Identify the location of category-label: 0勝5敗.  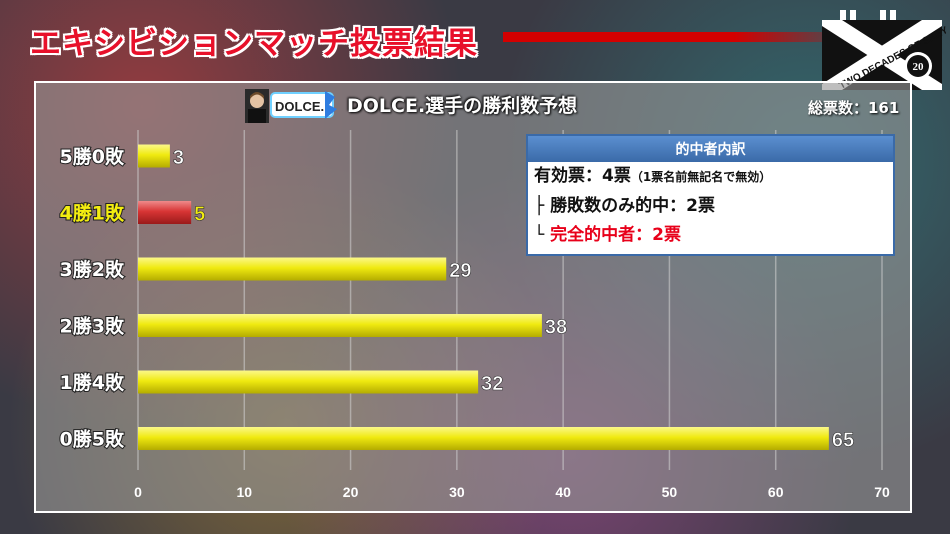
(92, 439).